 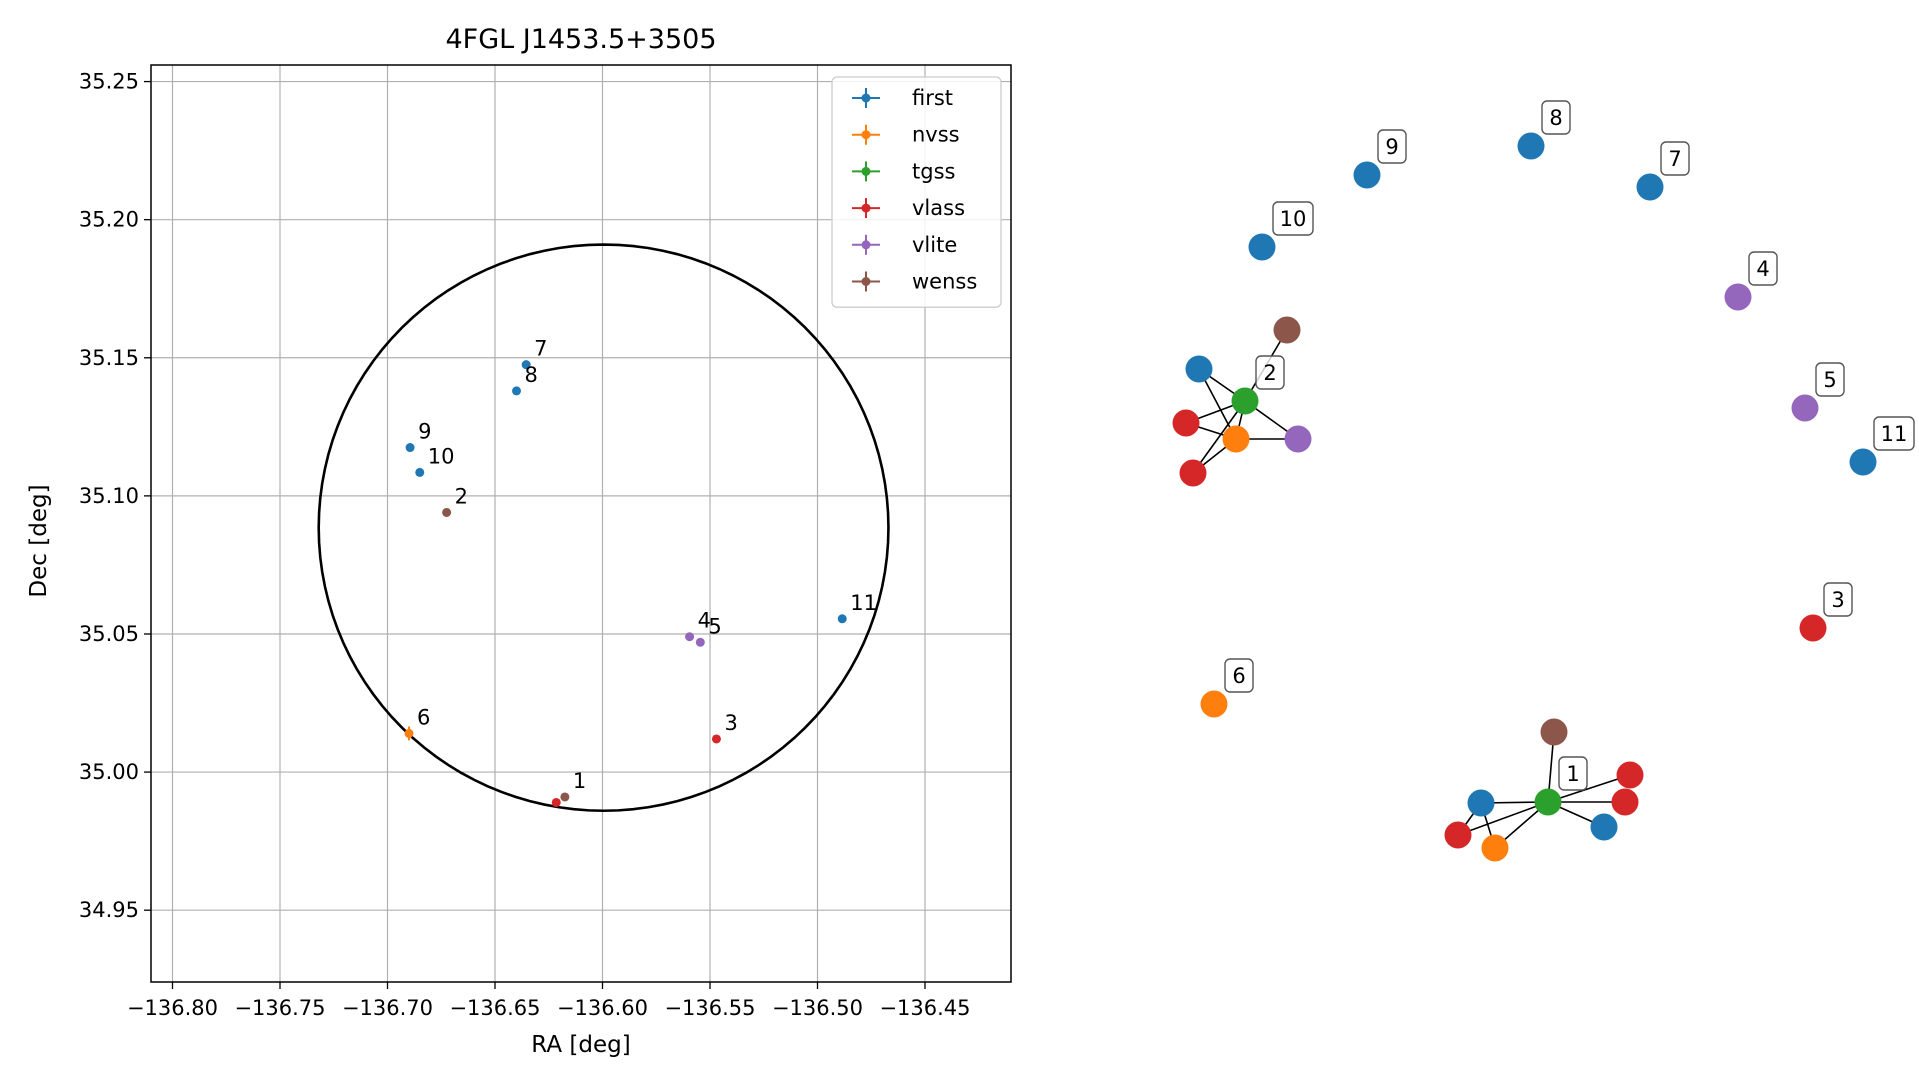 I want to click on graph-node-label: 5, so click(x=1829, y=380).